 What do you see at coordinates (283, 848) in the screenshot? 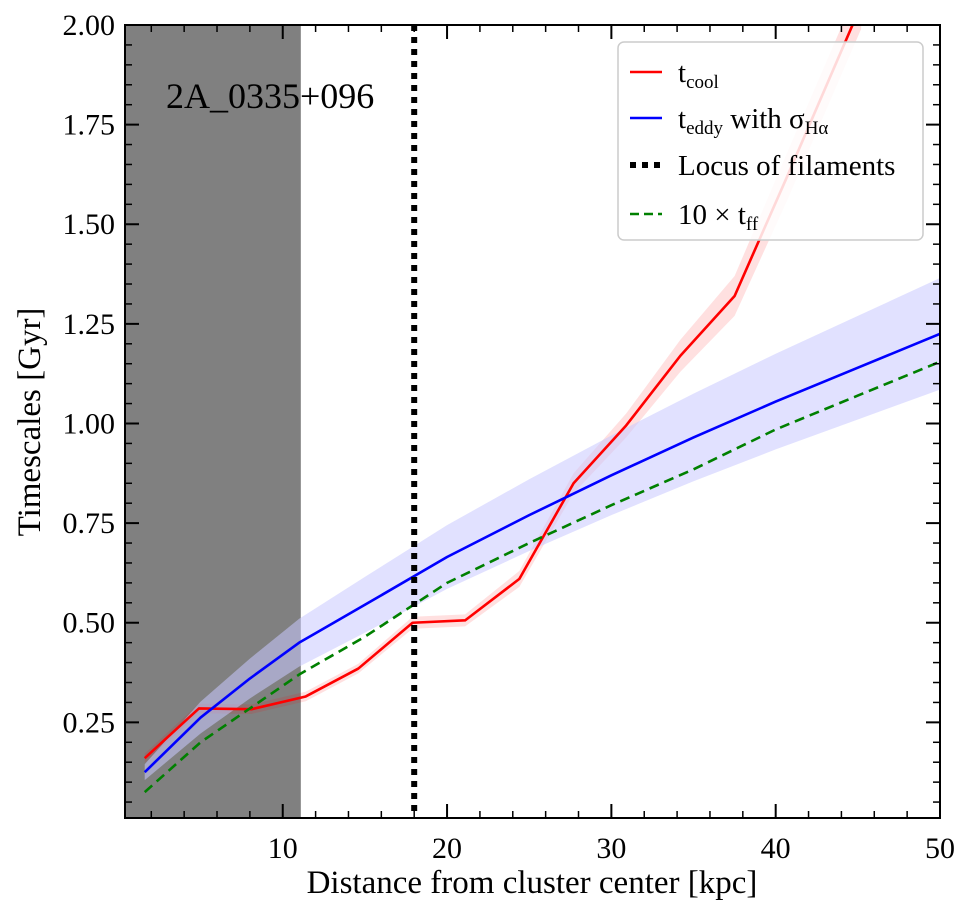
I see `x-tick-label: 10` at bounding box center [283, 848].